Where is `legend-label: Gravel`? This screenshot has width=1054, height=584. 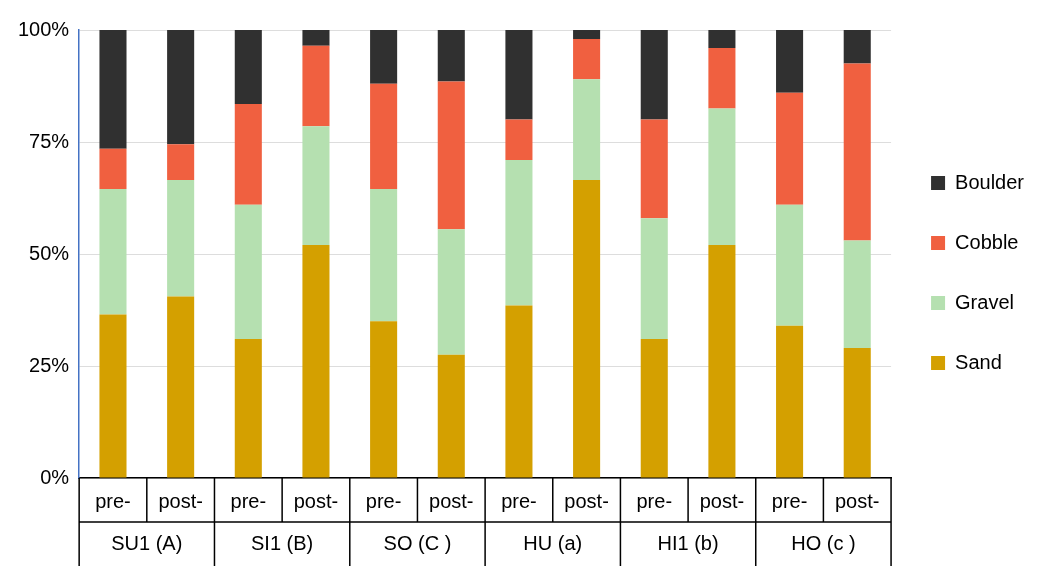
legend-label: Gravel is located at coordinates (984, 301).